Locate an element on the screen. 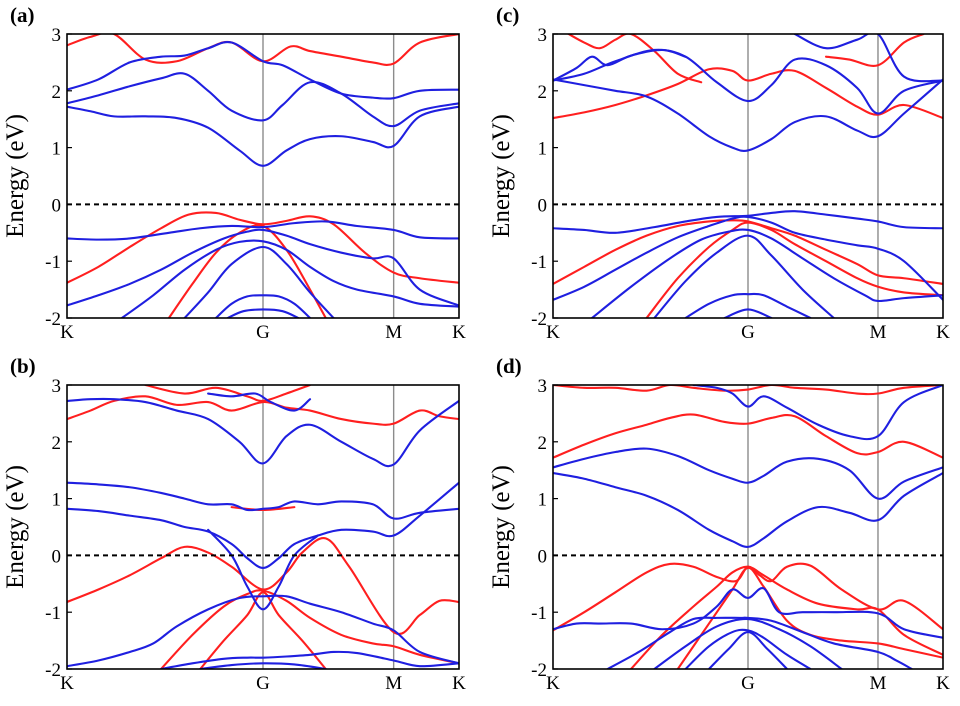  panel-label: (b) is located at coordinates (23, 366).